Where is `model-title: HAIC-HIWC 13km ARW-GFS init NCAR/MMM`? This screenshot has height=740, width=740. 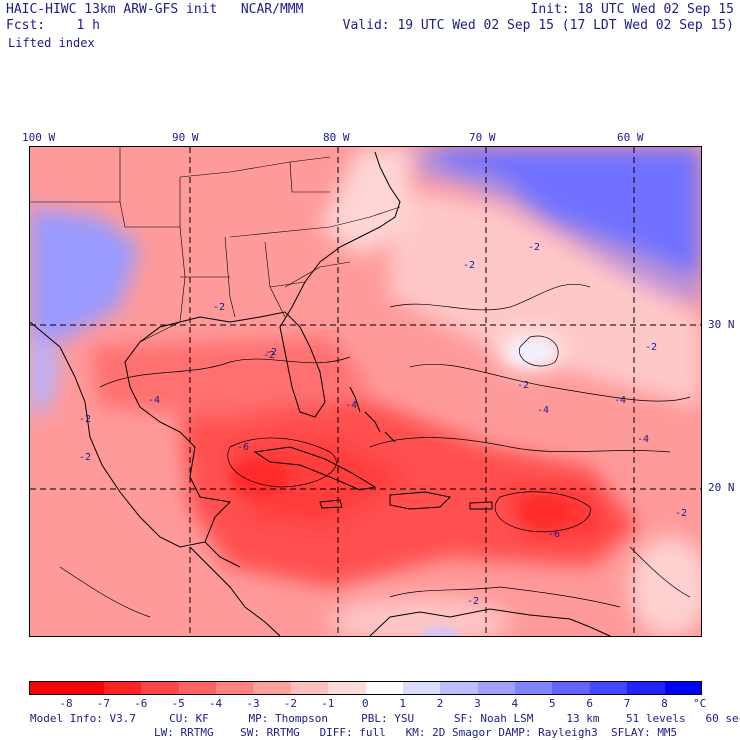
model-title: HAIC-HIWC 13km ARW-GFS init NCAR/MMM is located at coordinates (155, 9).